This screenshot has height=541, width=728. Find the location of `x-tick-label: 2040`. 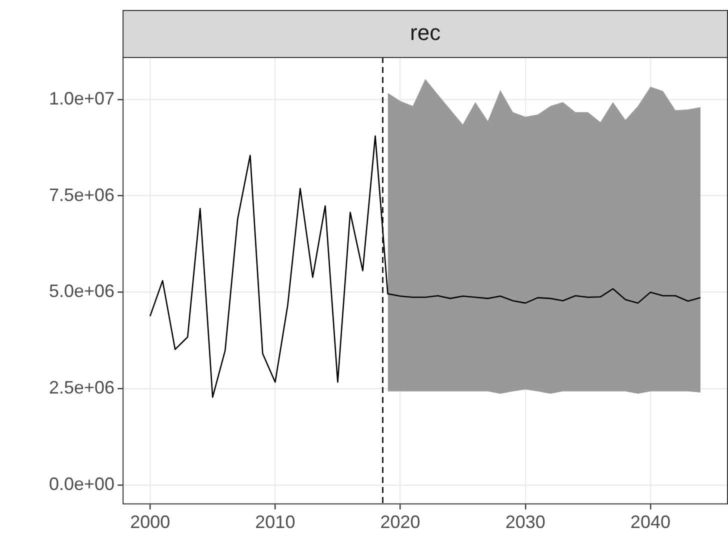

x-tick-label: 2040 is located at coordinates (650, 522).